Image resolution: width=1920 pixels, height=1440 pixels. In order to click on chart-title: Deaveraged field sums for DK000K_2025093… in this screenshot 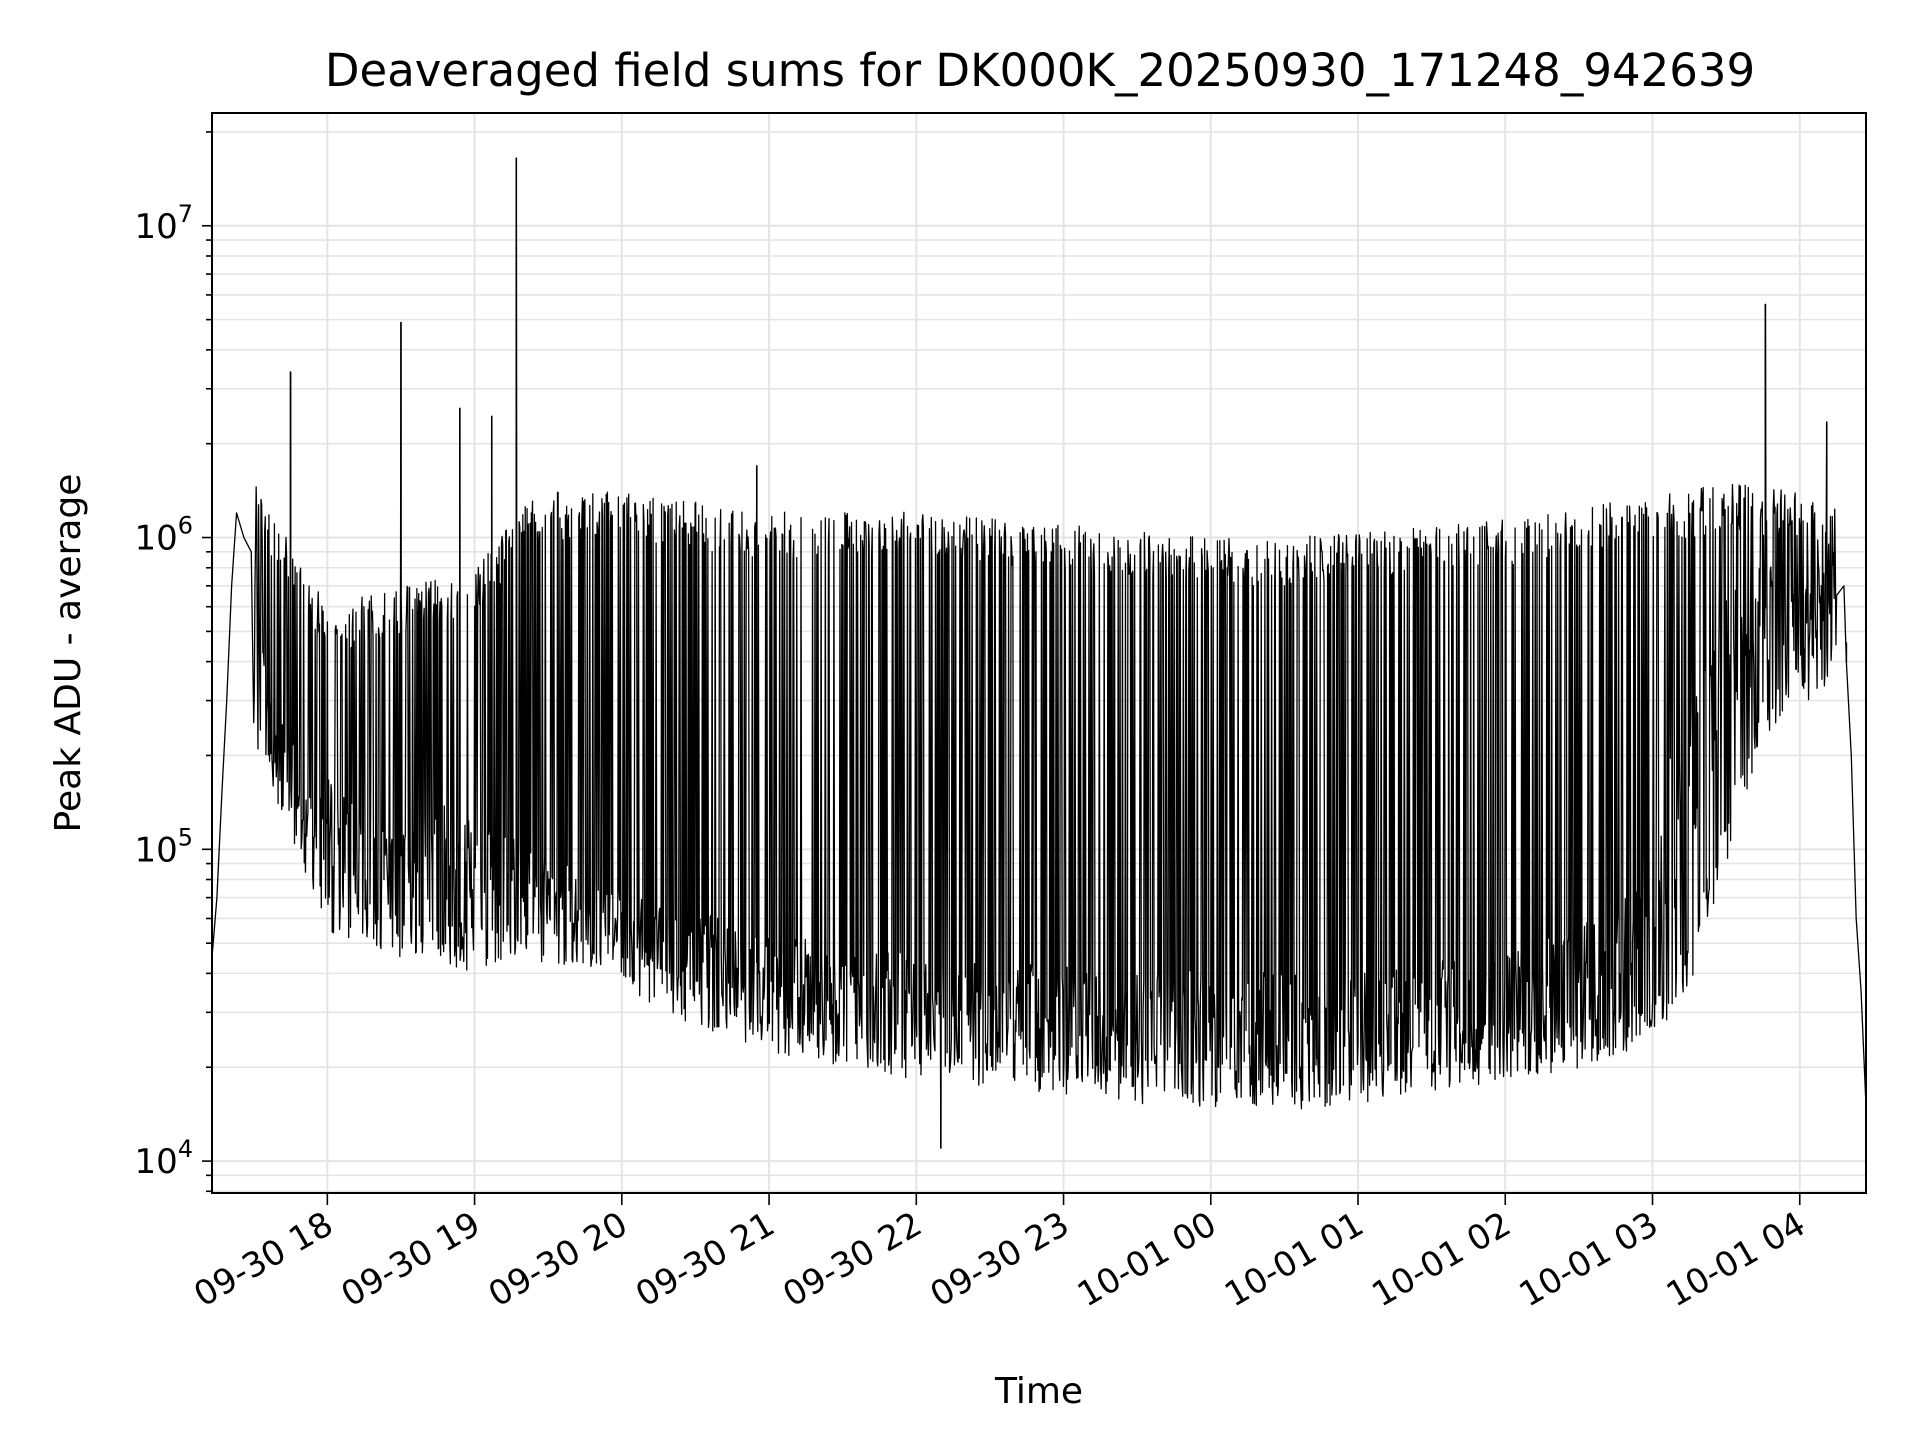, I will do `click(1040, 70)`.